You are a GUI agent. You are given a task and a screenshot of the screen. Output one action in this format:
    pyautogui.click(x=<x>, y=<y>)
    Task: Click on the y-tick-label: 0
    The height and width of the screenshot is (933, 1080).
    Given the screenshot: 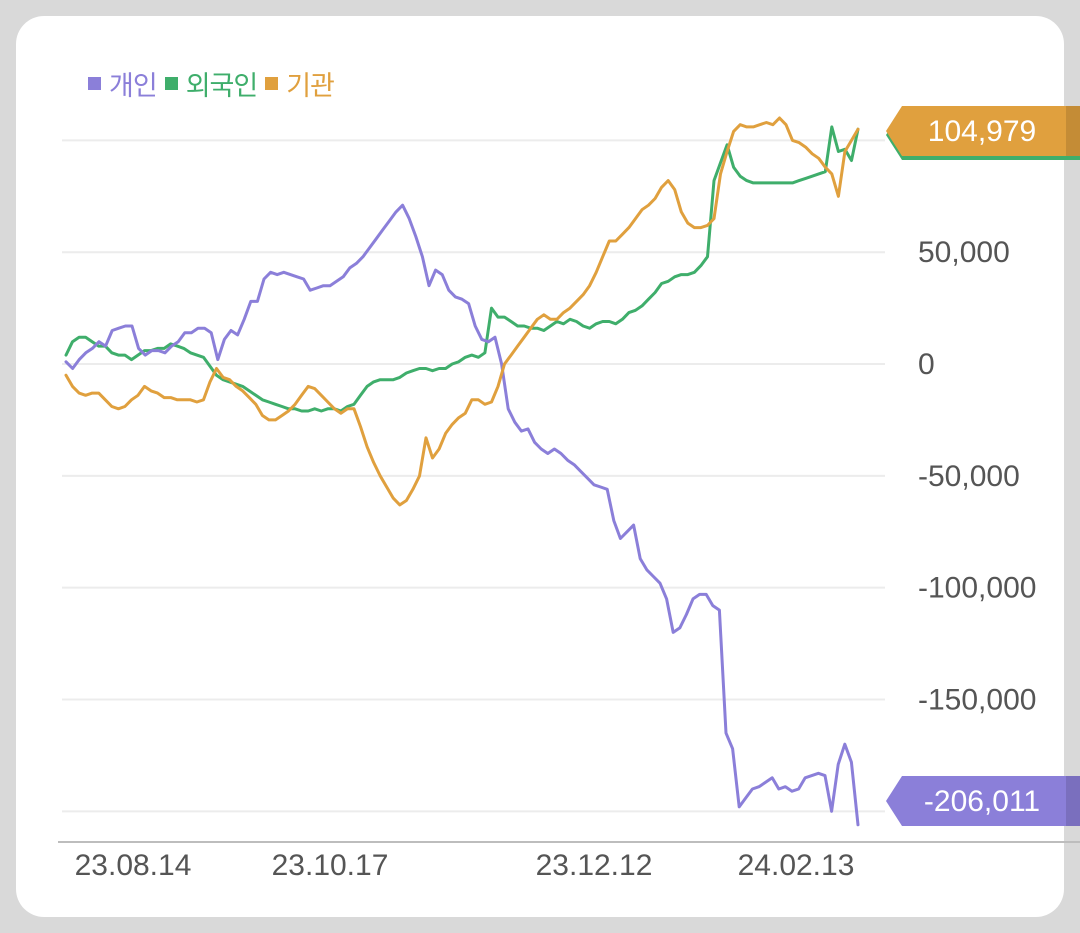 What is the action you would take?
    pyautogui.click(x=926, y=364)
    